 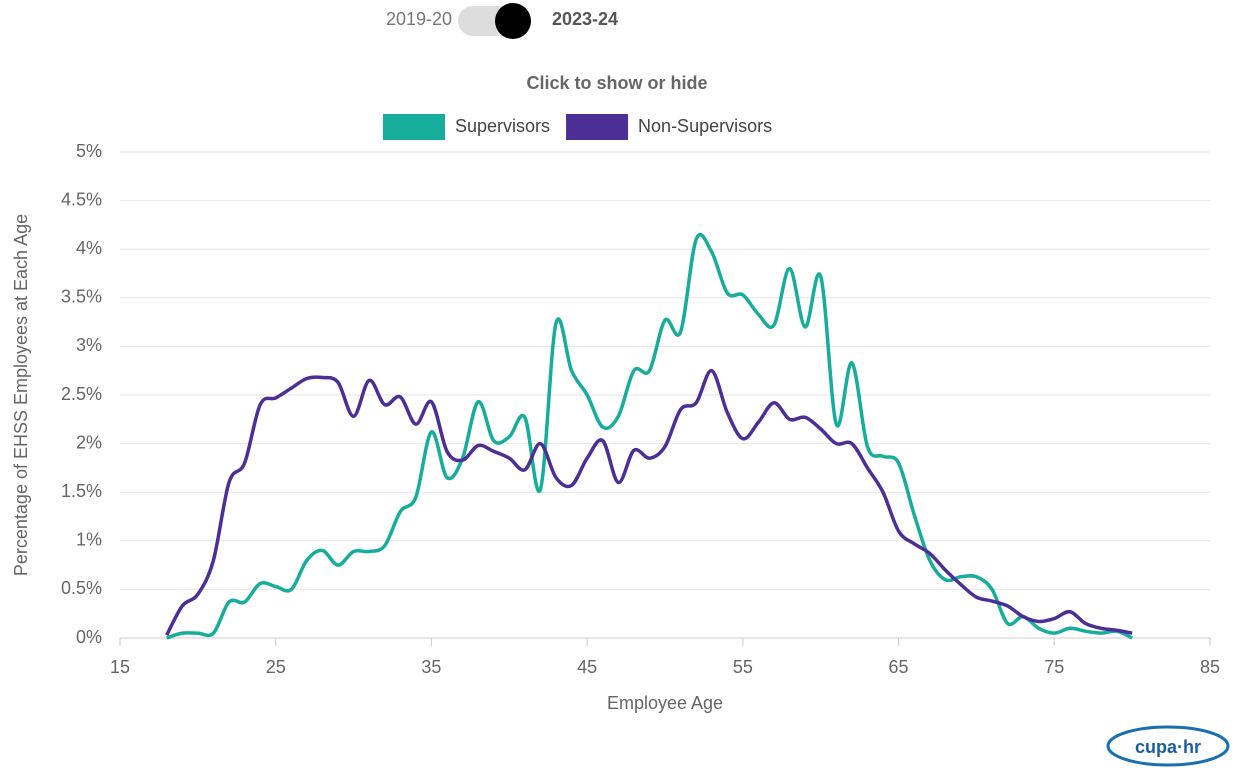 What do you see at coordinates (419, 19) in the screenshot?
I see `toggle-left: 2019-20` at bounding box center [419, 19].